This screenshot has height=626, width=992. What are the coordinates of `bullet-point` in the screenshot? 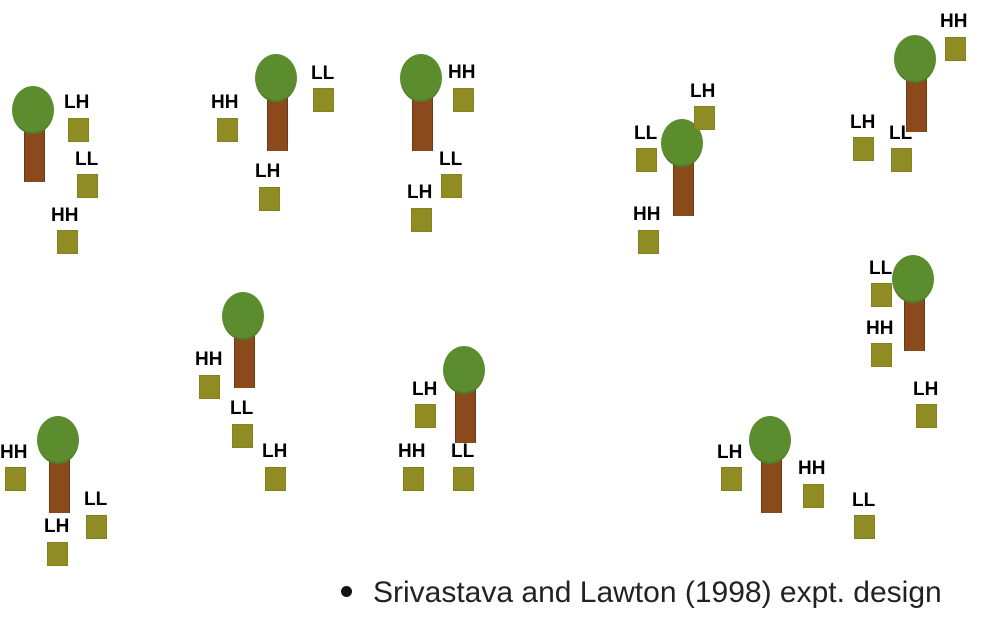 It's located at (346, 591).